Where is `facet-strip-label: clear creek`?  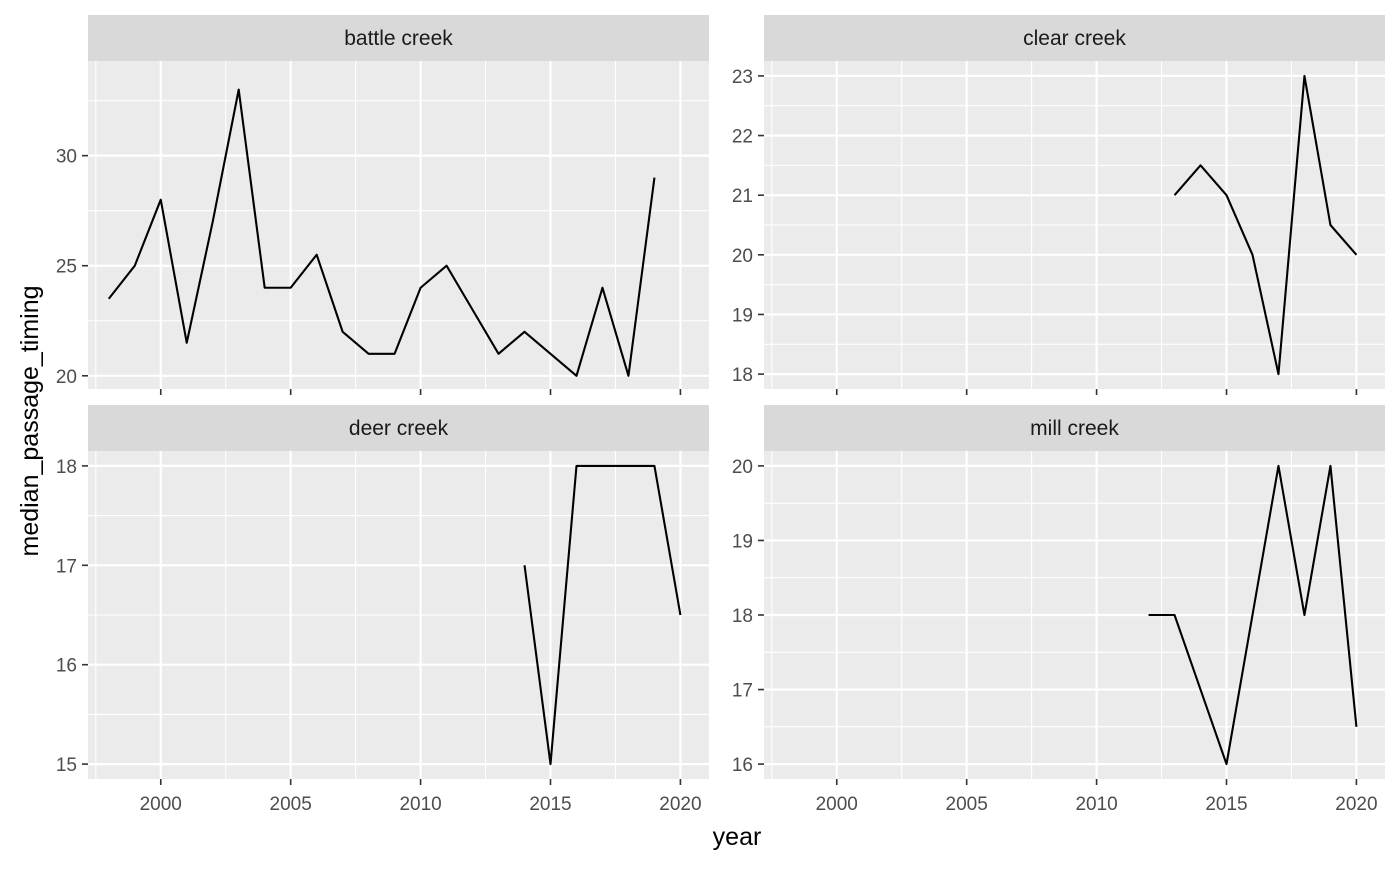
facet-strip-label: clear creek is located at coordinates (1074, 38).